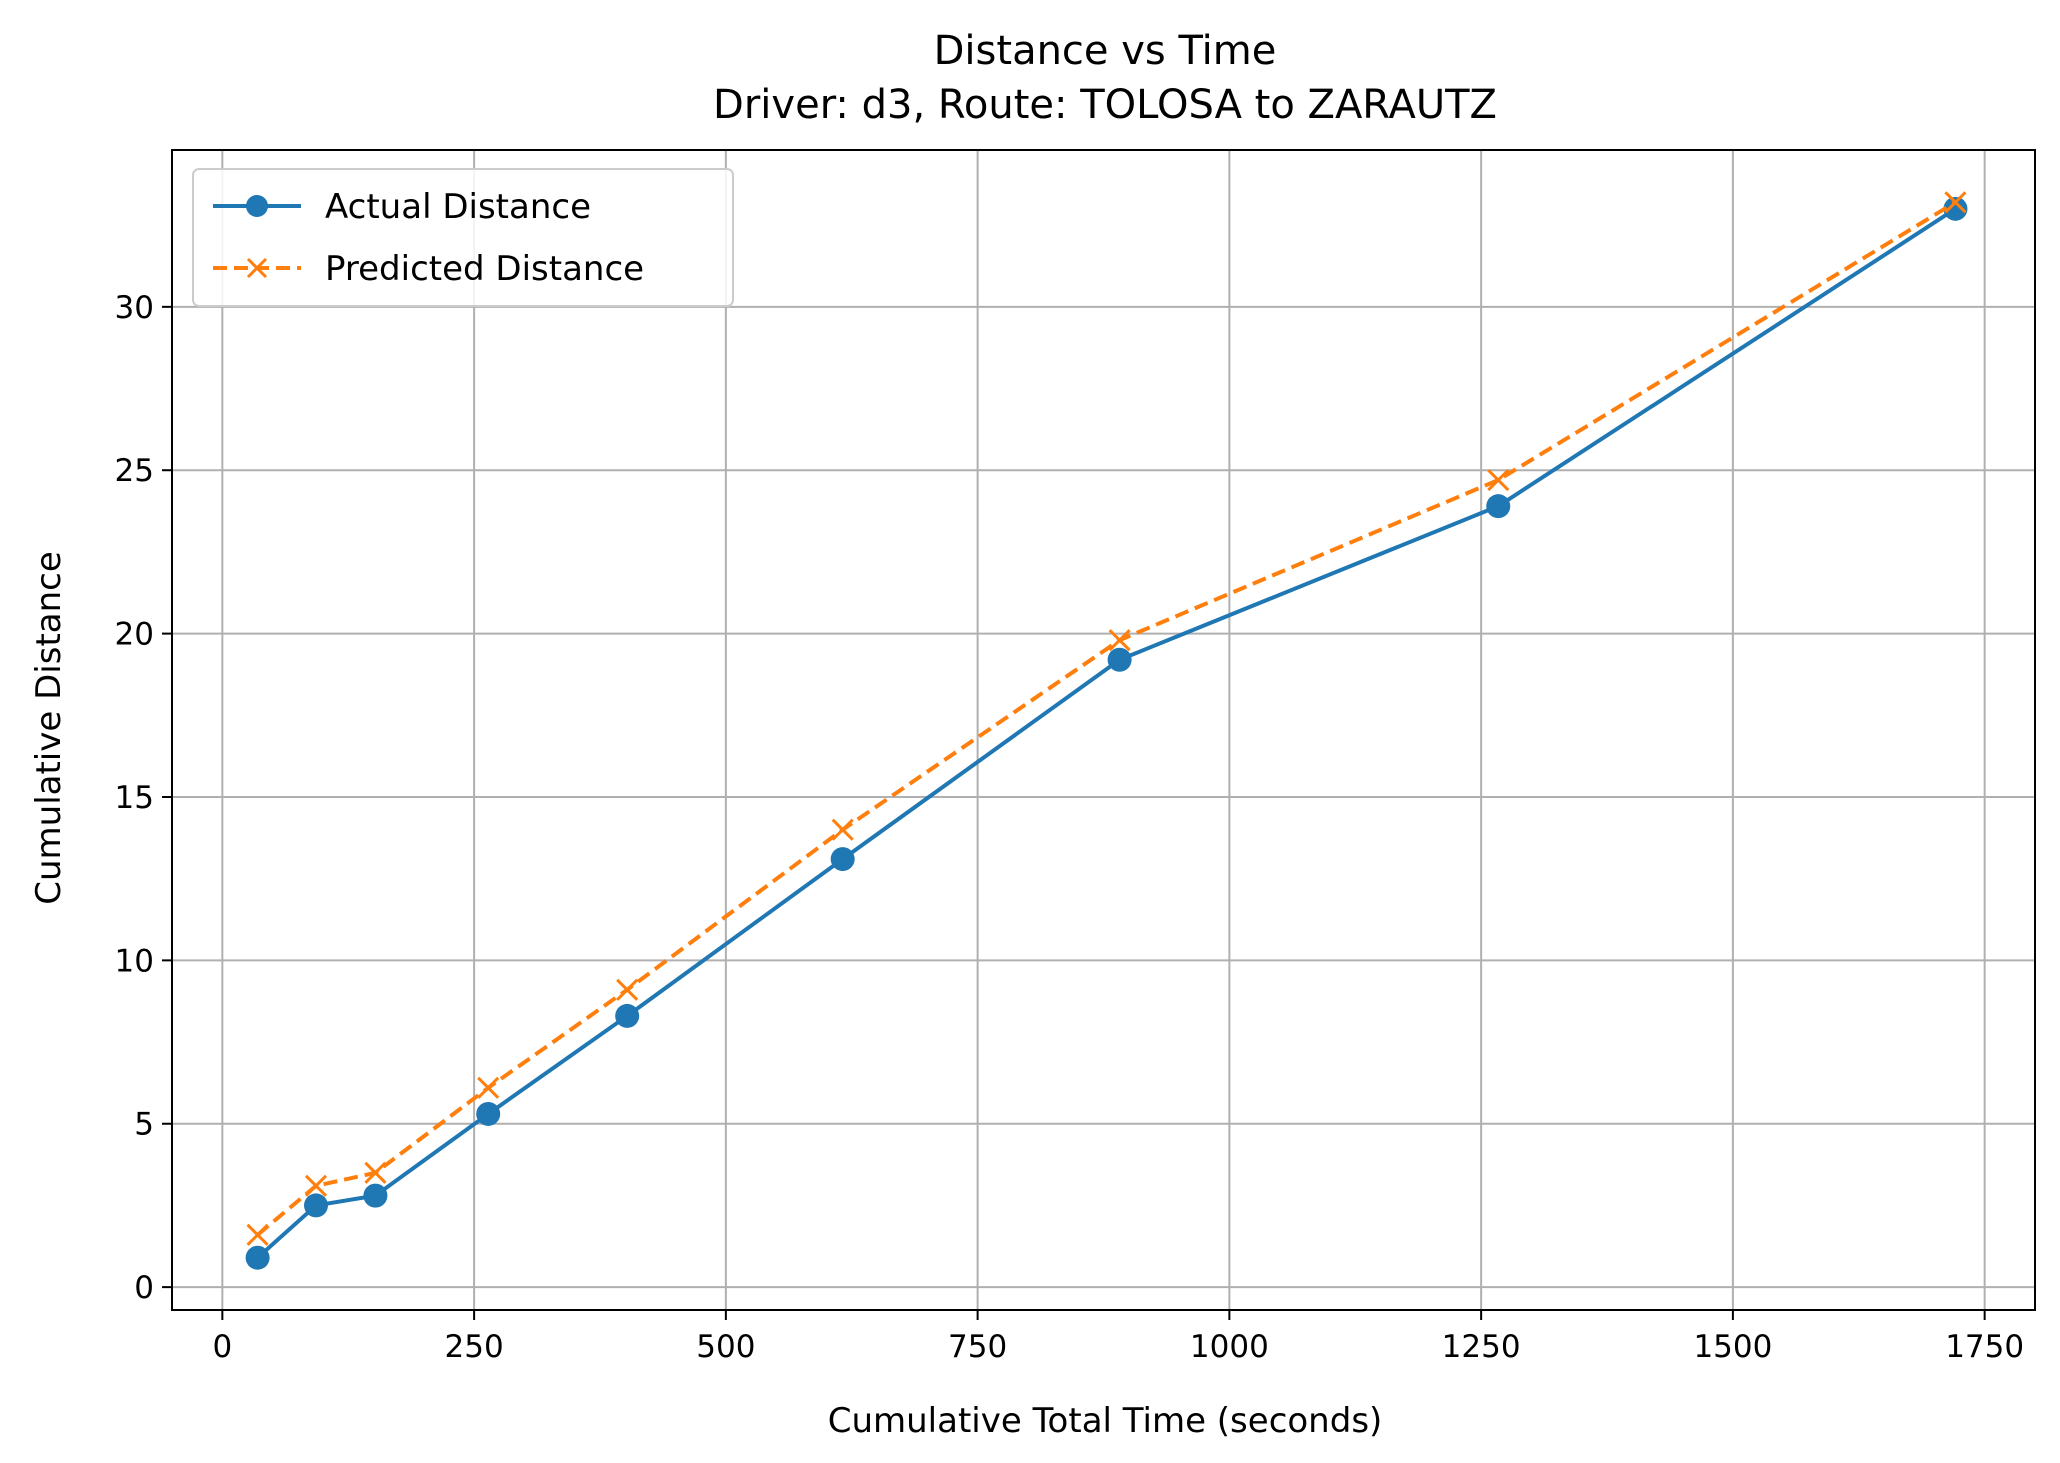 This screenshot has width=2060, height=1463. Describe the element at coordinates (977, 1347) in the screenshot. I see `x-tick-label: 750` at that location.